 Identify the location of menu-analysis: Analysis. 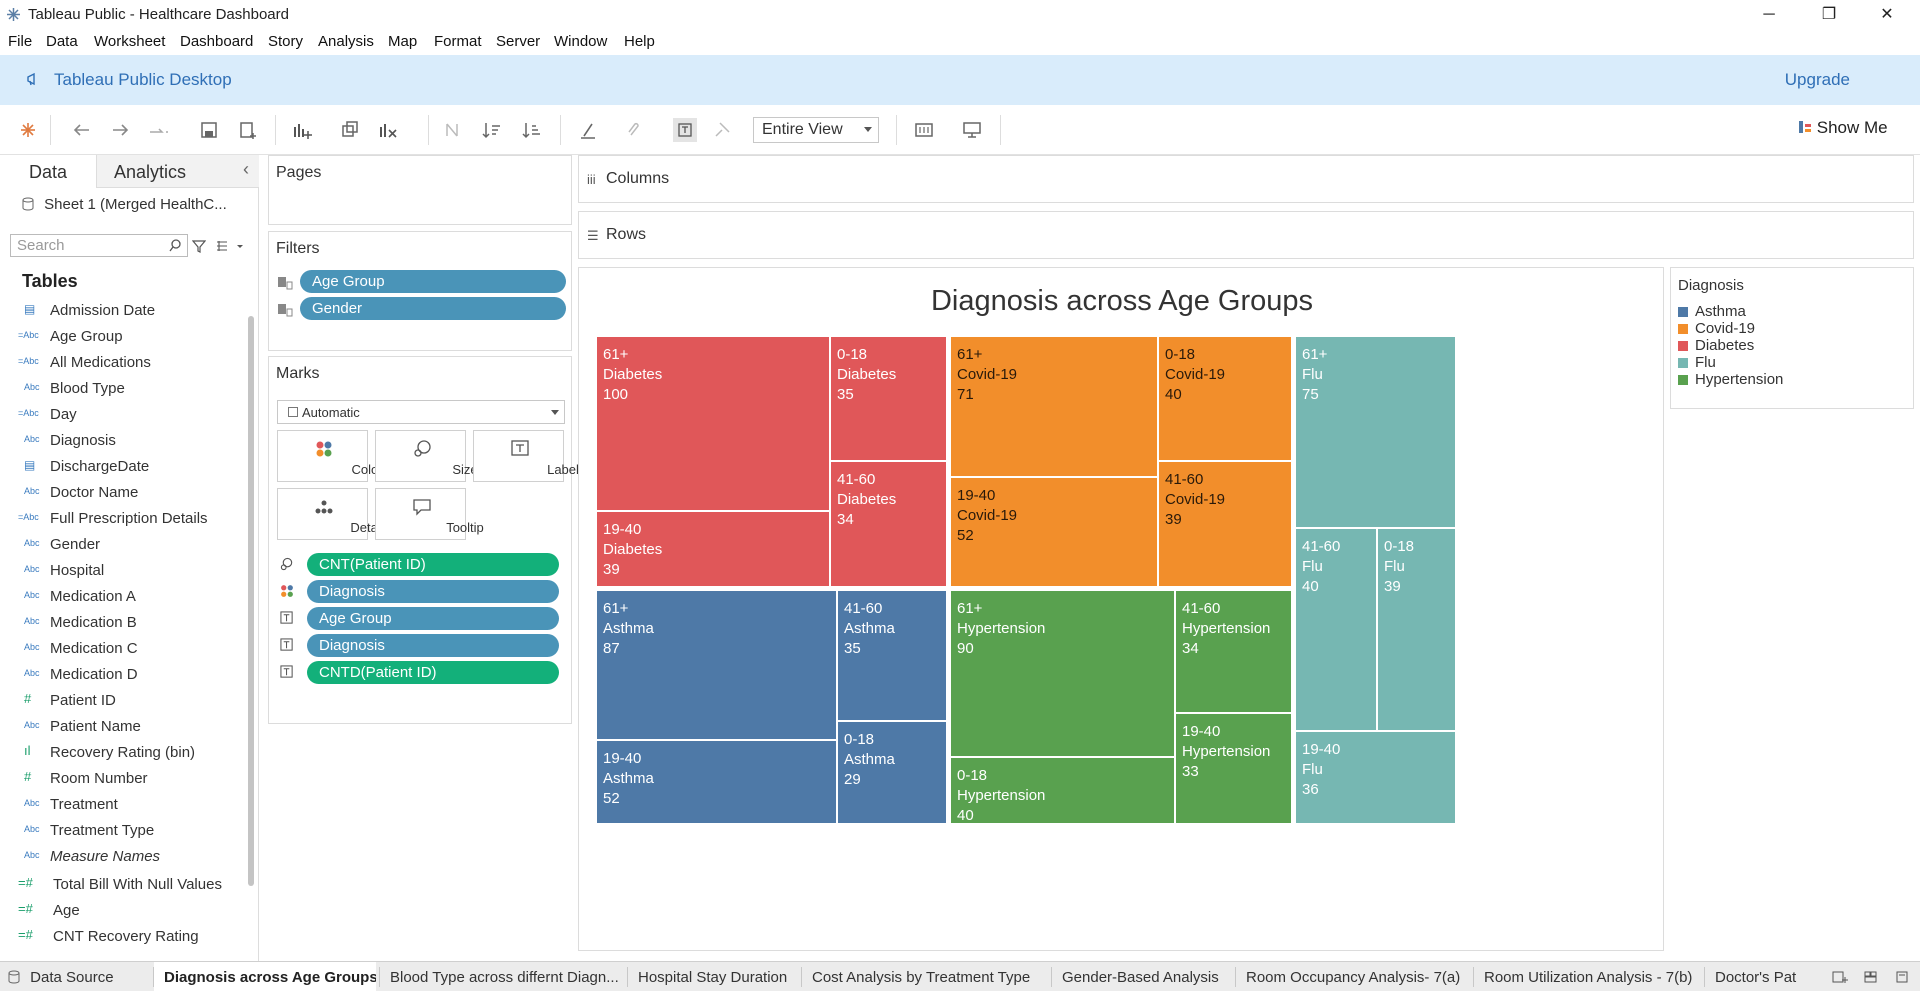
(346, 41).